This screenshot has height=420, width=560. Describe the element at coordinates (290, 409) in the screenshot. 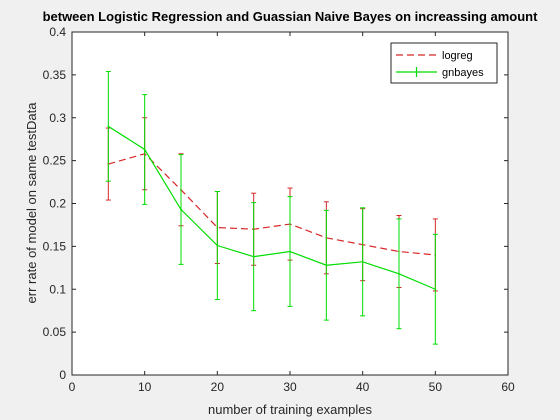

I see `x-axis-label: number of training examples` at that location.